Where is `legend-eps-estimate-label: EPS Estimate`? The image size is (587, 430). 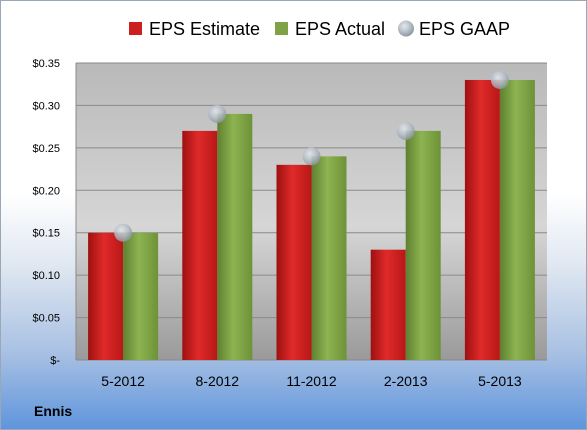
legend-eps-estimate-label: EPS Estimate is located at coordinates (204, 29).